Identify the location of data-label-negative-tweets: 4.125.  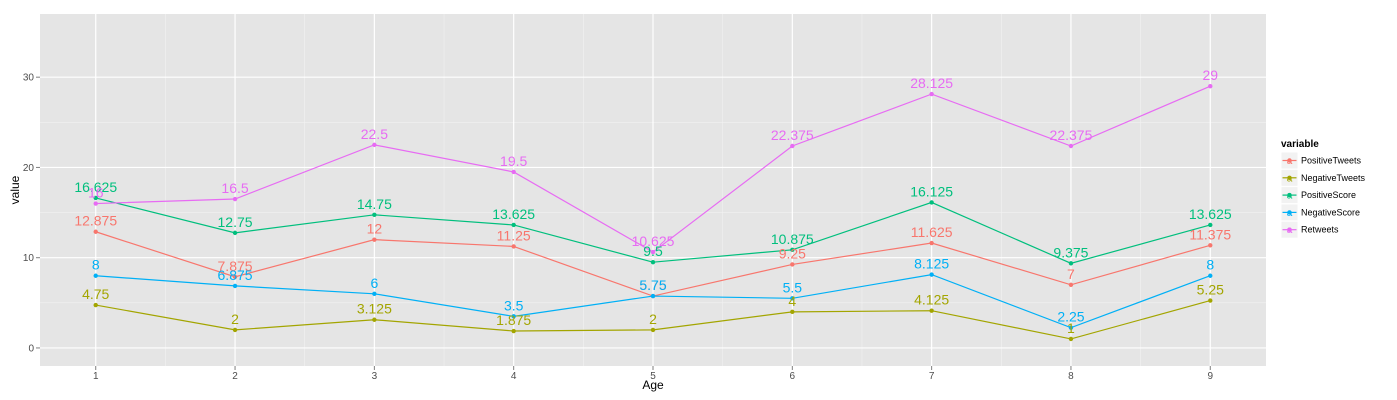
(931, 300).